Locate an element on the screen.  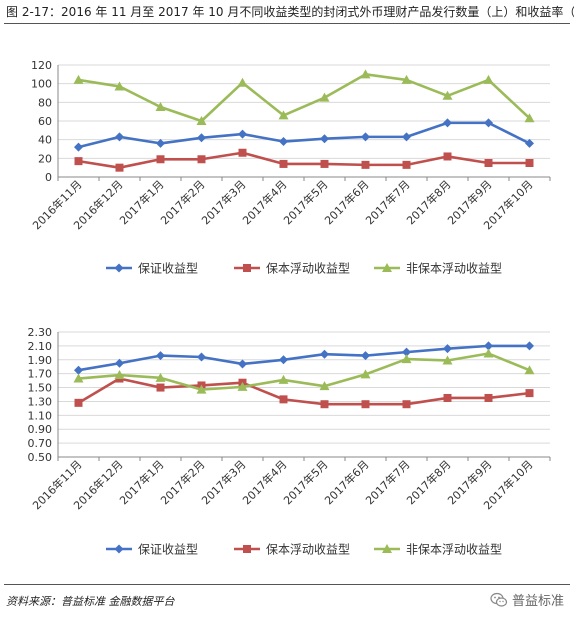
y-tick-label: 120 is located at coordinates (41, 65).